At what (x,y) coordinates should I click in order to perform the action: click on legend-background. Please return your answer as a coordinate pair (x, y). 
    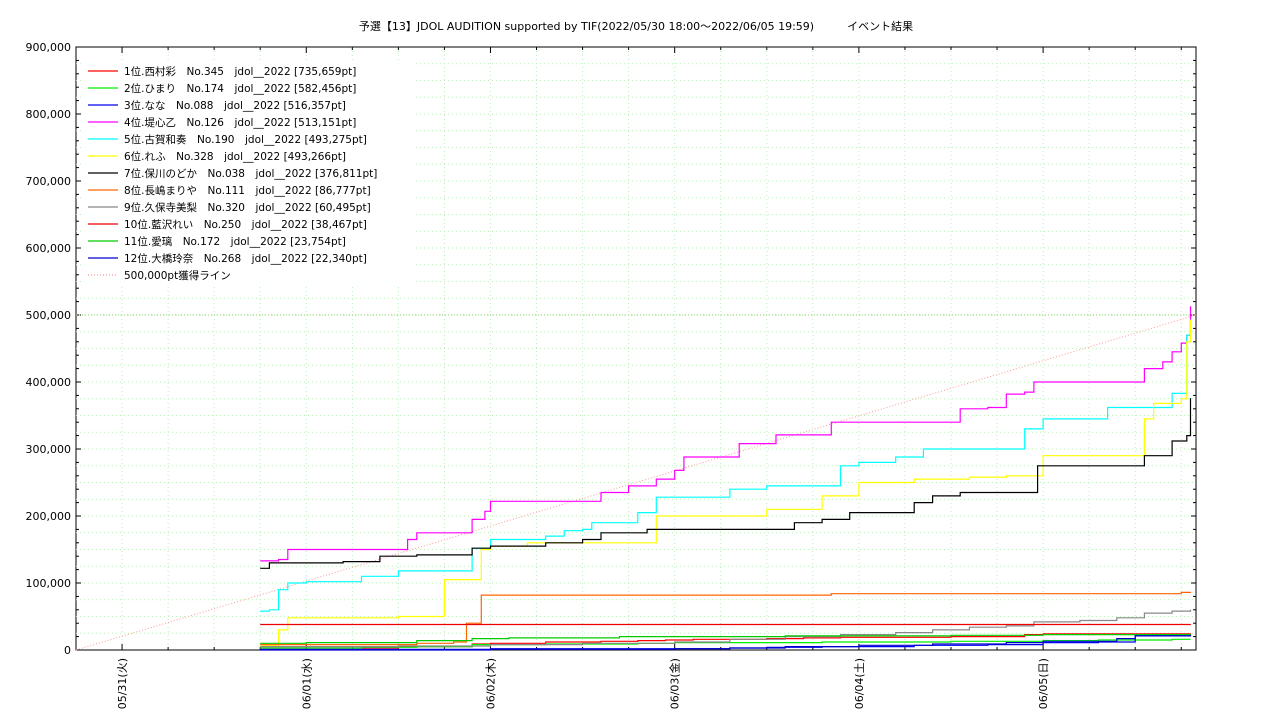
    Looking at the image, I should click on (249, 174).